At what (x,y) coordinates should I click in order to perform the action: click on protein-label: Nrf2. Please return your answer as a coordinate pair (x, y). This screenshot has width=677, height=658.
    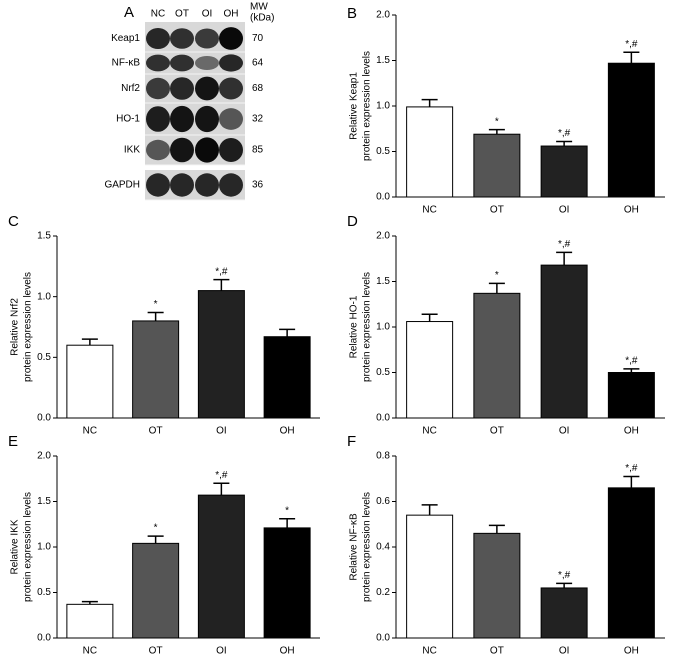
    Looking at the image, I should click on (130, 88).